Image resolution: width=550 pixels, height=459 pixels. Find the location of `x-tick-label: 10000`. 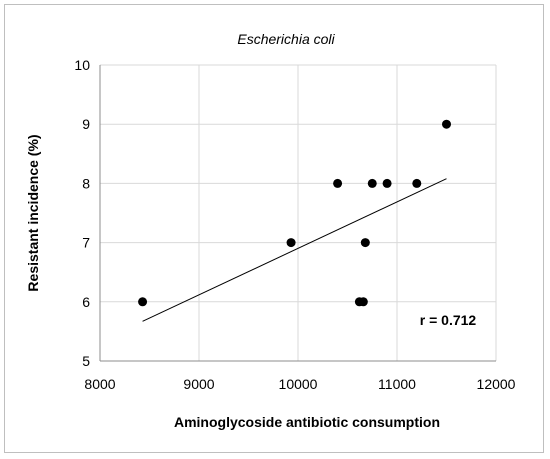

x-tick-label: 10000 is located at coordinates (298, 384).